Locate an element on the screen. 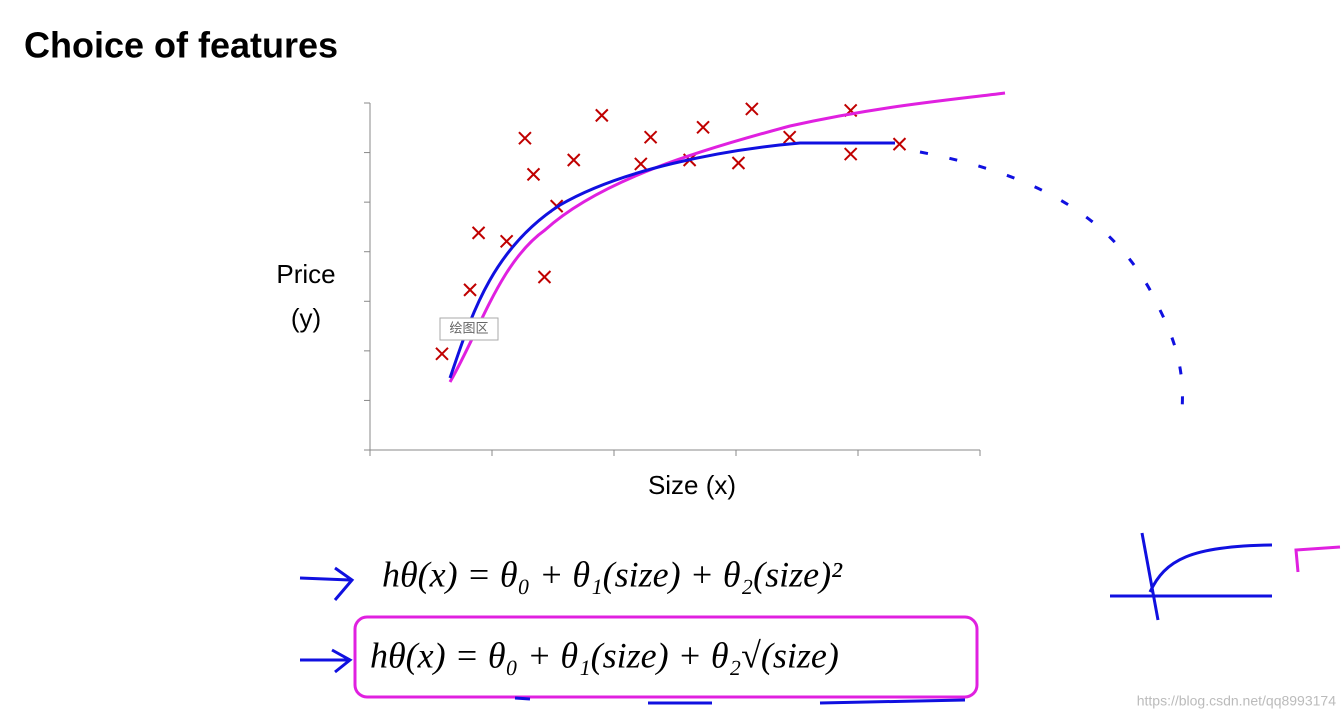 The height and width of the screenshot is (719, 1344). formula: hθ(x) = θ₀ + θ₁(size) + θ₂√(size) is located at coordinates (604, 655).